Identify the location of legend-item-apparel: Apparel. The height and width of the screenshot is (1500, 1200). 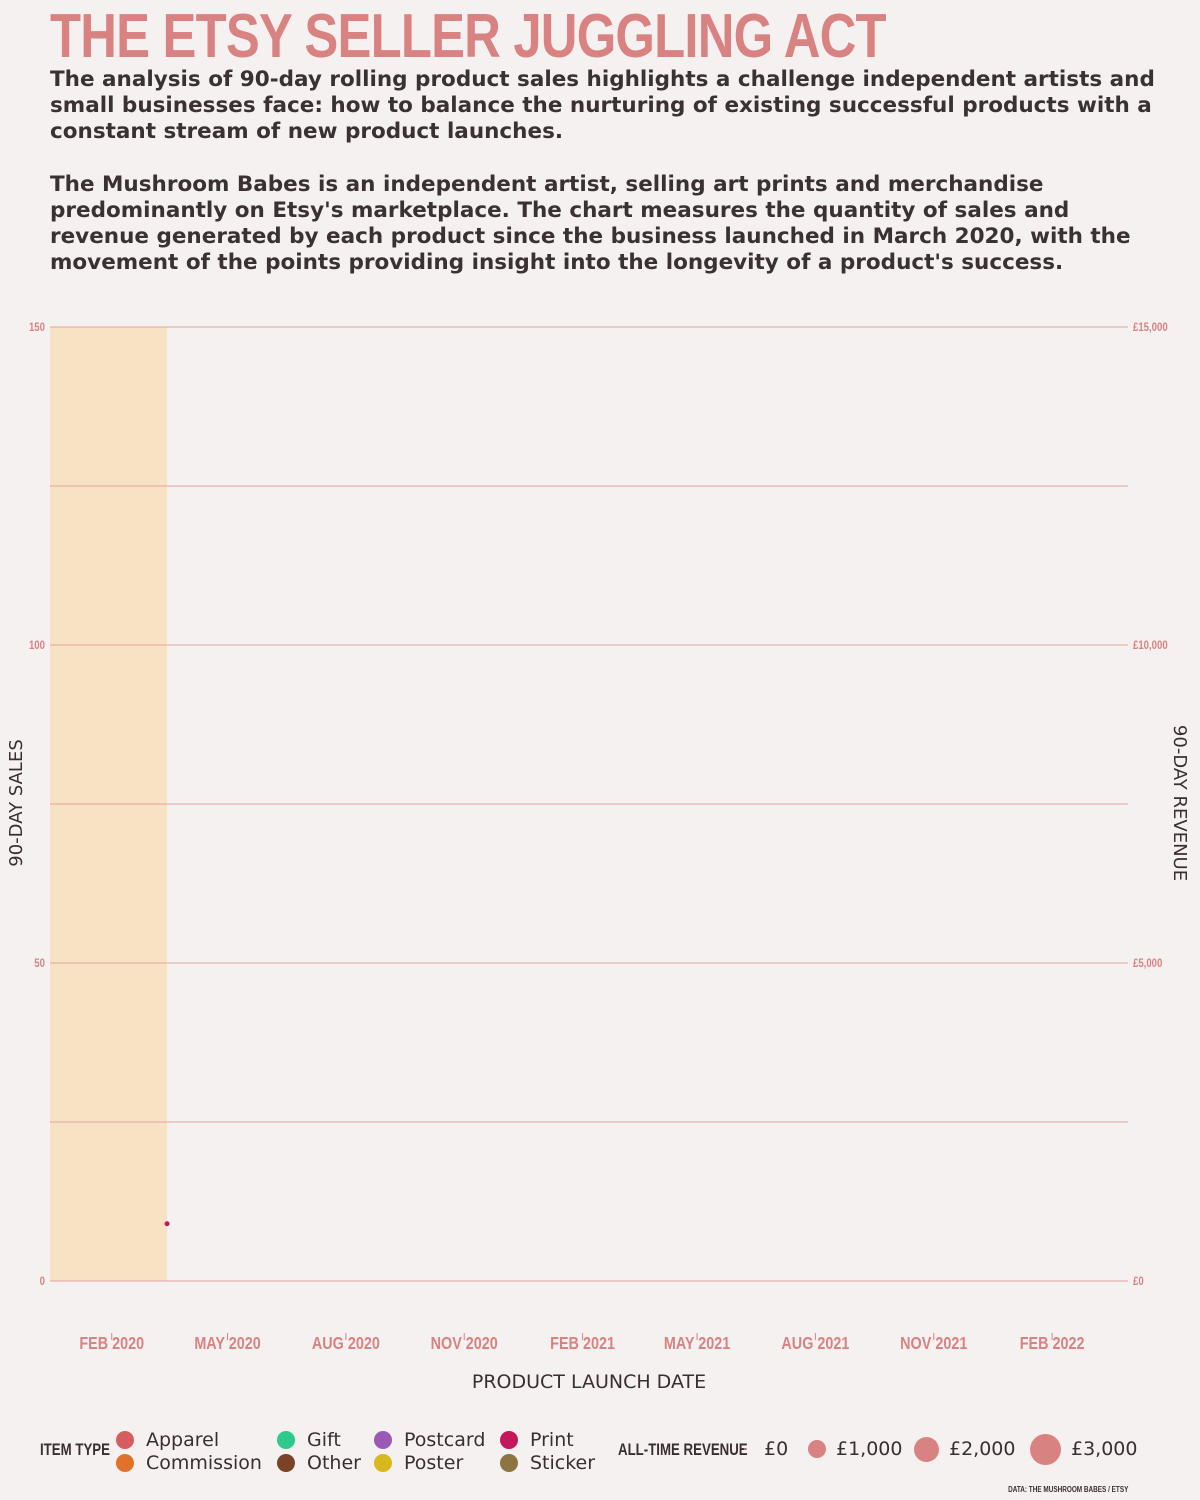
(167, 1440).